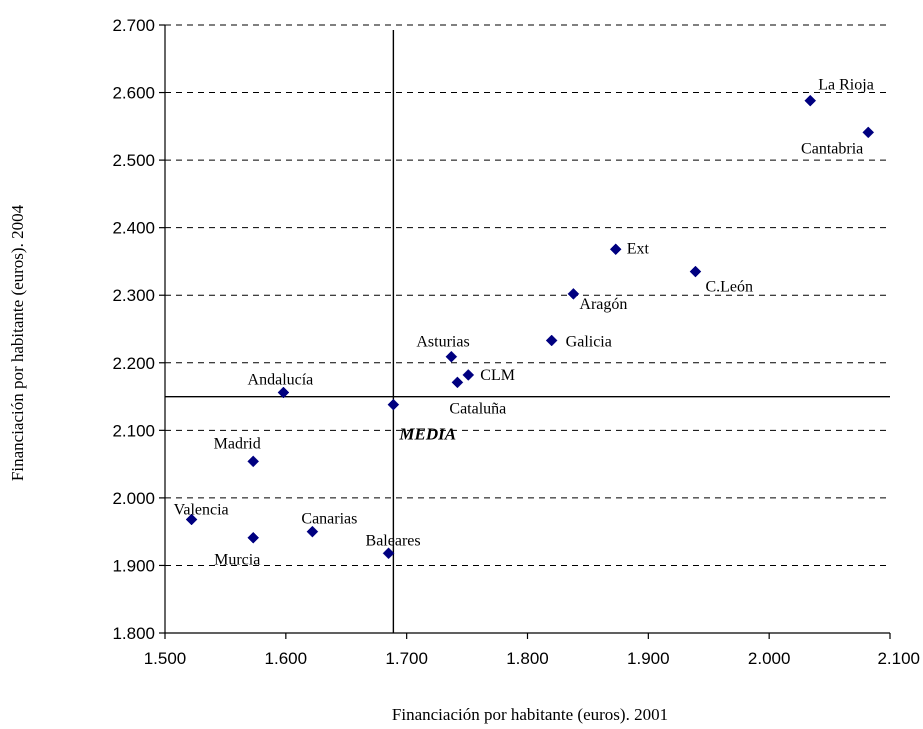 The width and height of the screenshot is (923, 729). Describe the element at coordinates (427, 434) in the screenshot. I see `mean-label: MEDIA` at that location.